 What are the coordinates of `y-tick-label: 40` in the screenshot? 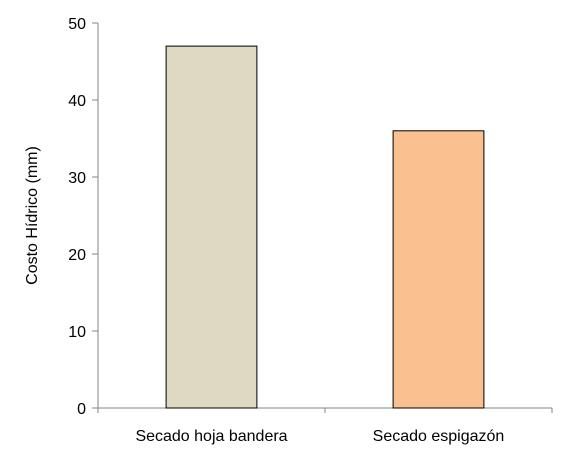 It's located at (77, 101).